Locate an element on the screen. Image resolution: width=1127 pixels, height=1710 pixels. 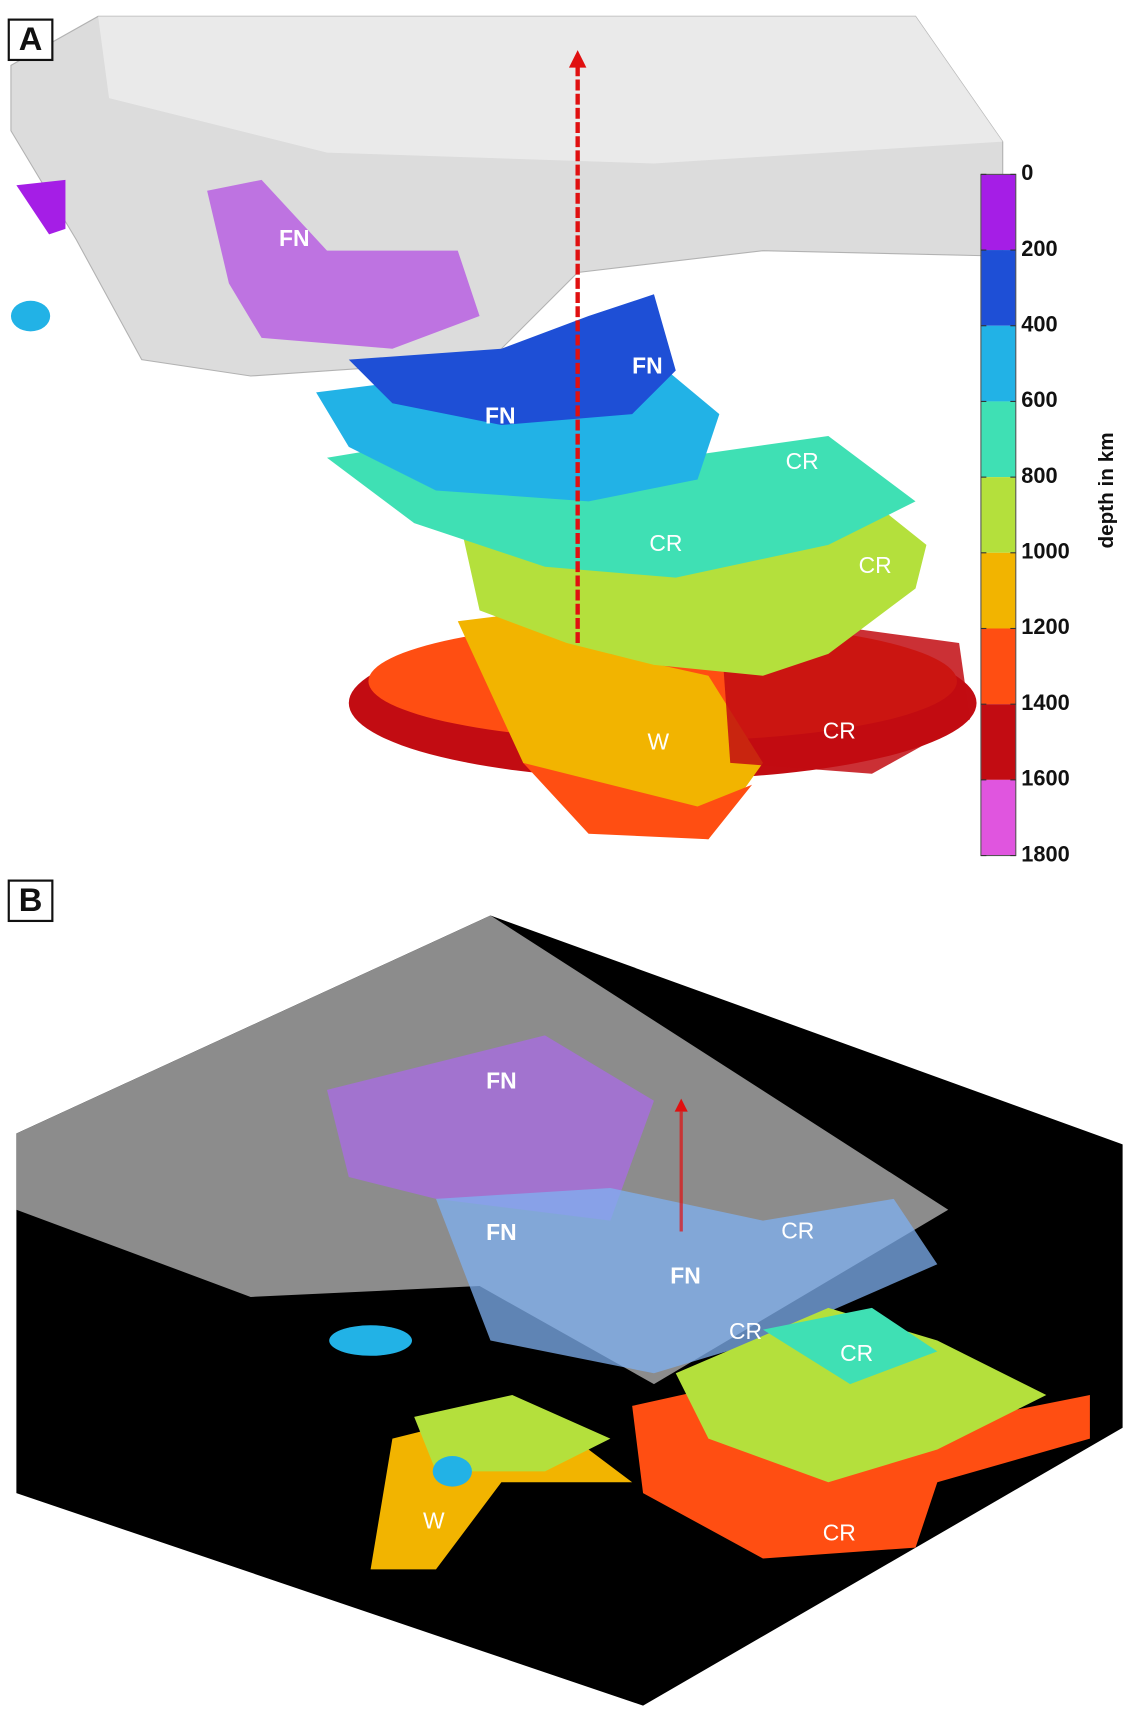
colorbar-frame is located at coordinates (998, 515).